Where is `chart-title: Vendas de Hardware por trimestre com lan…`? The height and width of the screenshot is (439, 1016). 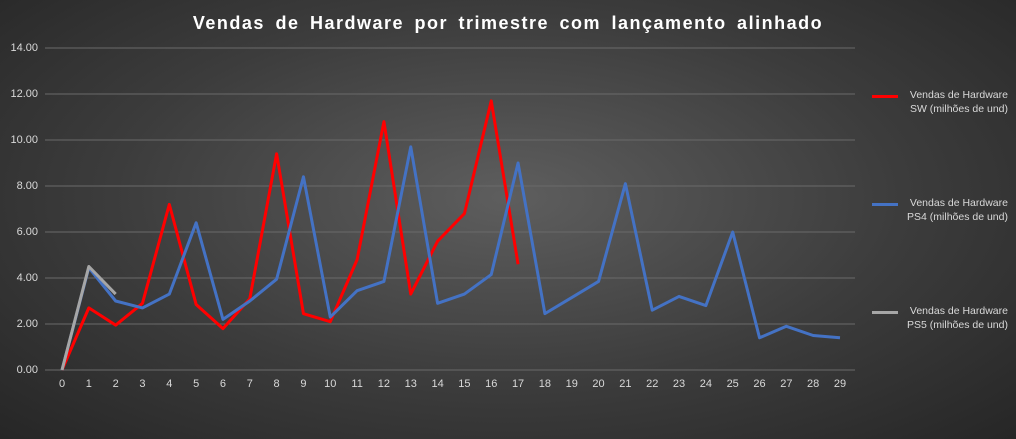
chart-title: Vendas de Hardware por trimestre com lan… is located at coordinates (508, 23).